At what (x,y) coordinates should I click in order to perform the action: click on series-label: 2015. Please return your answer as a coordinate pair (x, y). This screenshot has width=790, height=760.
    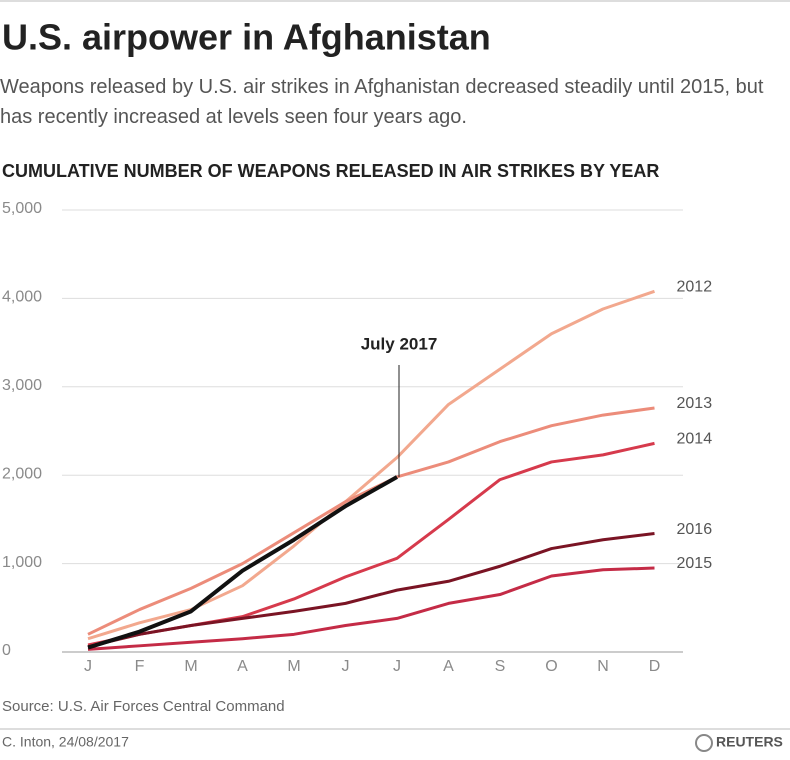
    Looking at the image, I should click on (695, 563).